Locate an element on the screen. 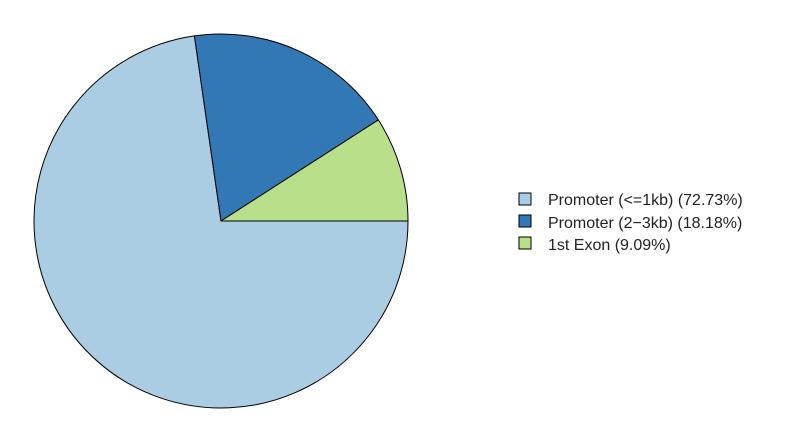 This screenshot has height=425, width=787. legend-item: Promoter (<=1kb) (72.73%) is located at coordinates (630, 200).